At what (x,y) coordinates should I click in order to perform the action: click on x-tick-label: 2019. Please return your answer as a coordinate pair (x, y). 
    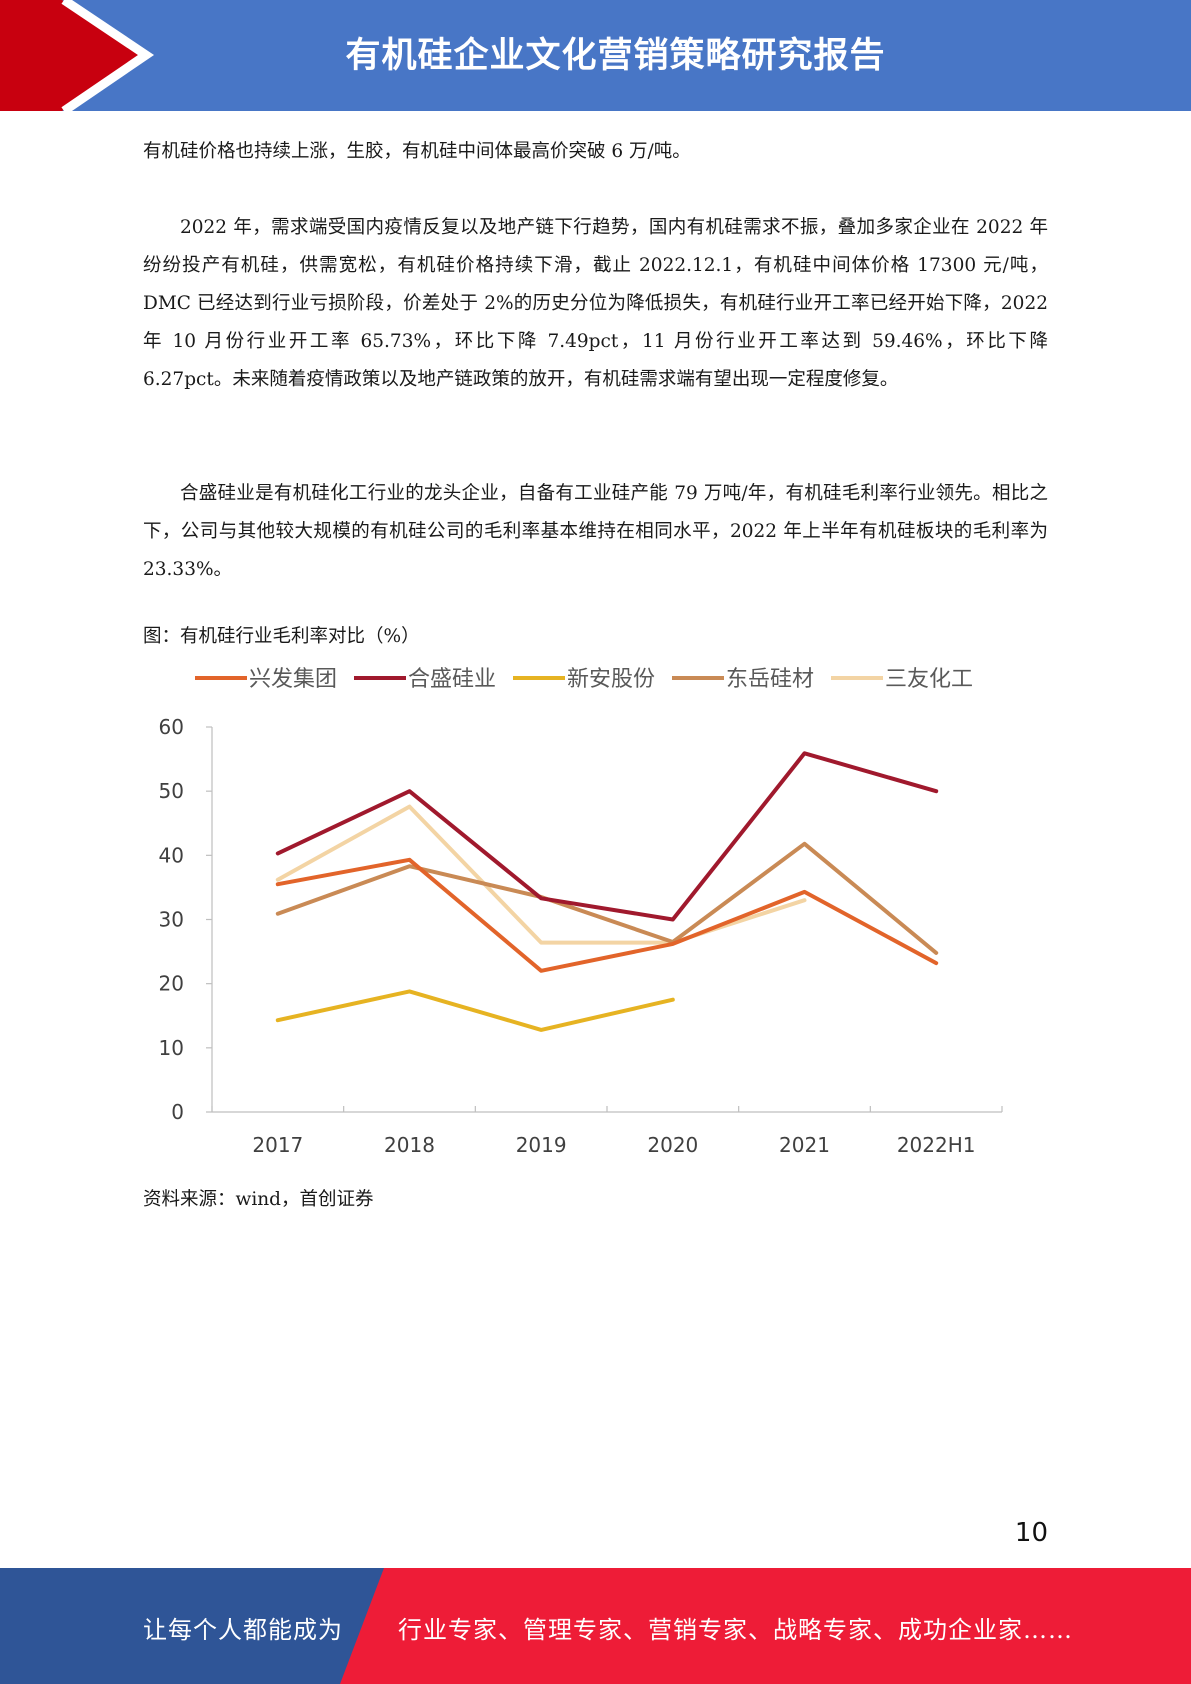
    Looking at the image, I should click on (541, 1145).